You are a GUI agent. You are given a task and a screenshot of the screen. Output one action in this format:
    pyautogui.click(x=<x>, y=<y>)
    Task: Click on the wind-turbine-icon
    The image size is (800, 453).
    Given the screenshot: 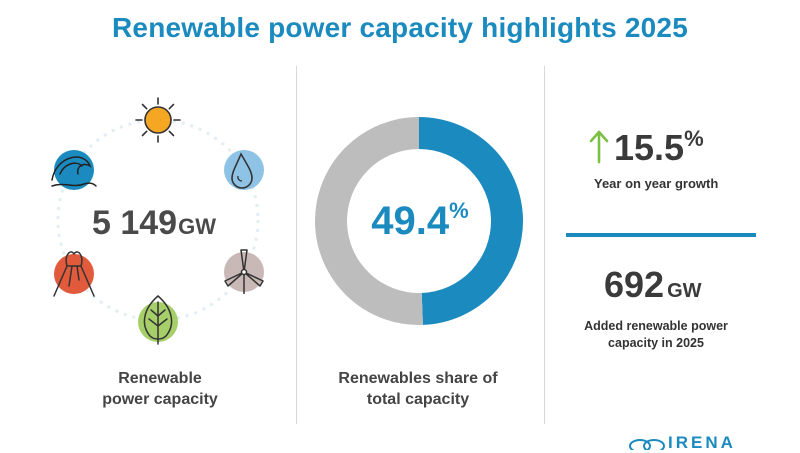 What is the action you would take?
    pyautogui.click(x=244, y=271)
    